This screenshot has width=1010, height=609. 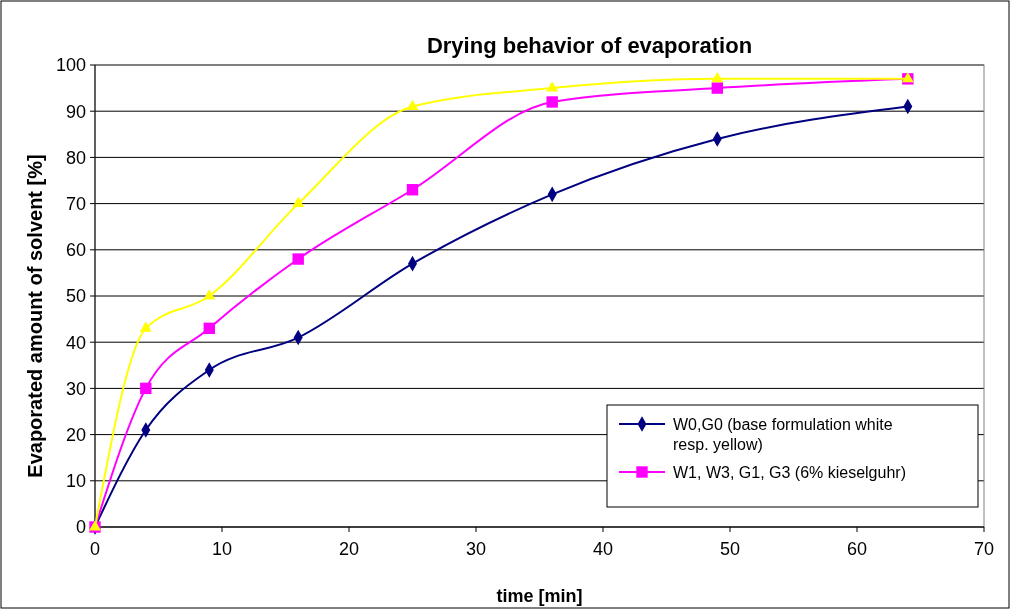 What do you see at coordinates (984, 549) in the screenshot?
I see `x-tick-label: 70` at bounding box center [984, 549].